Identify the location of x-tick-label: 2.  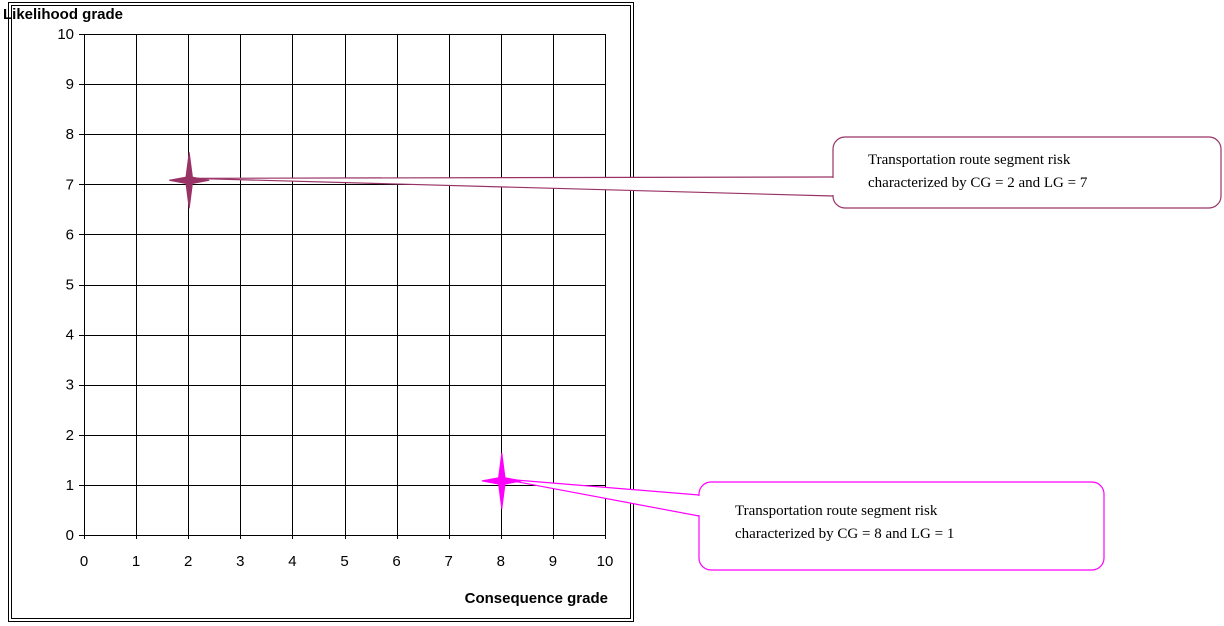
(188, 561).